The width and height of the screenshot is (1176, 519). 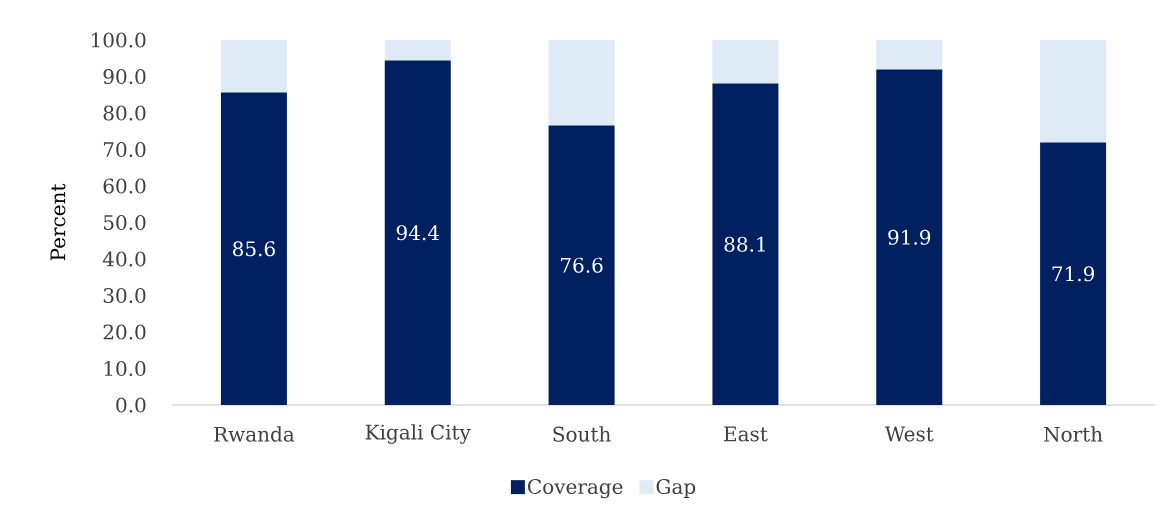 What do you see at coordinates (124, 186) in the screenshot?
I see `y-tick-label: 60.0` at bounding box center [124, 186].